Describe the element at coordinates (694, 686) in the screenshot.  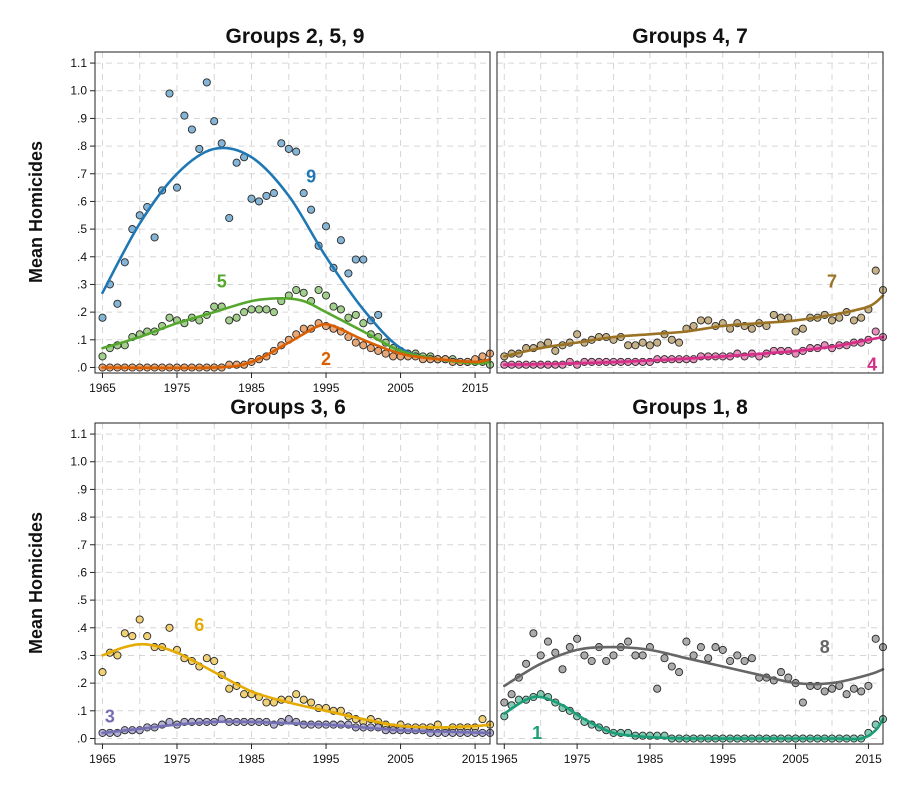
I see `plot-marks: 81` at that location.